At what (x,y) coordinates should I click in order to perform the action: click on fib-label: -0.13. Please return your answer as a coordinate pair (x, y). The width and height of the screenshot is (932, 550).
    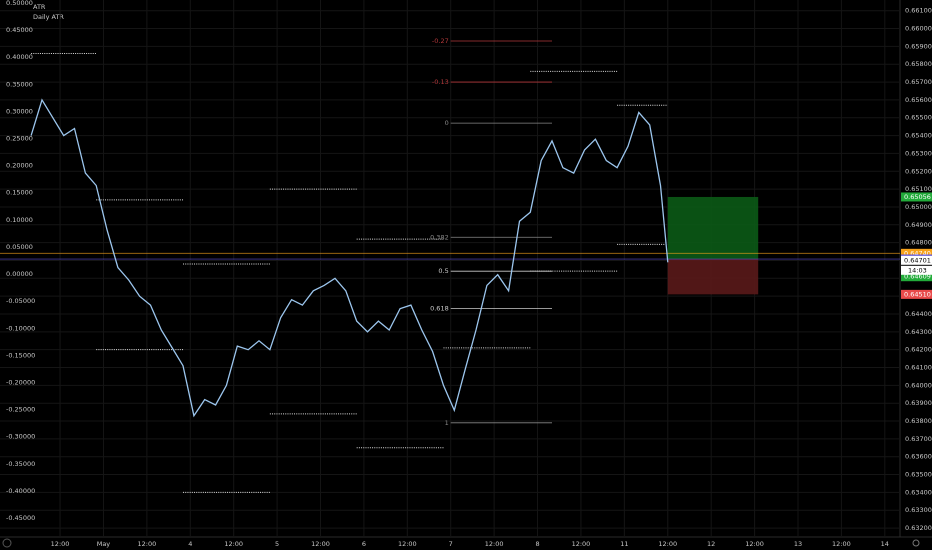
    Looking at the image, I should click on (440, 82).